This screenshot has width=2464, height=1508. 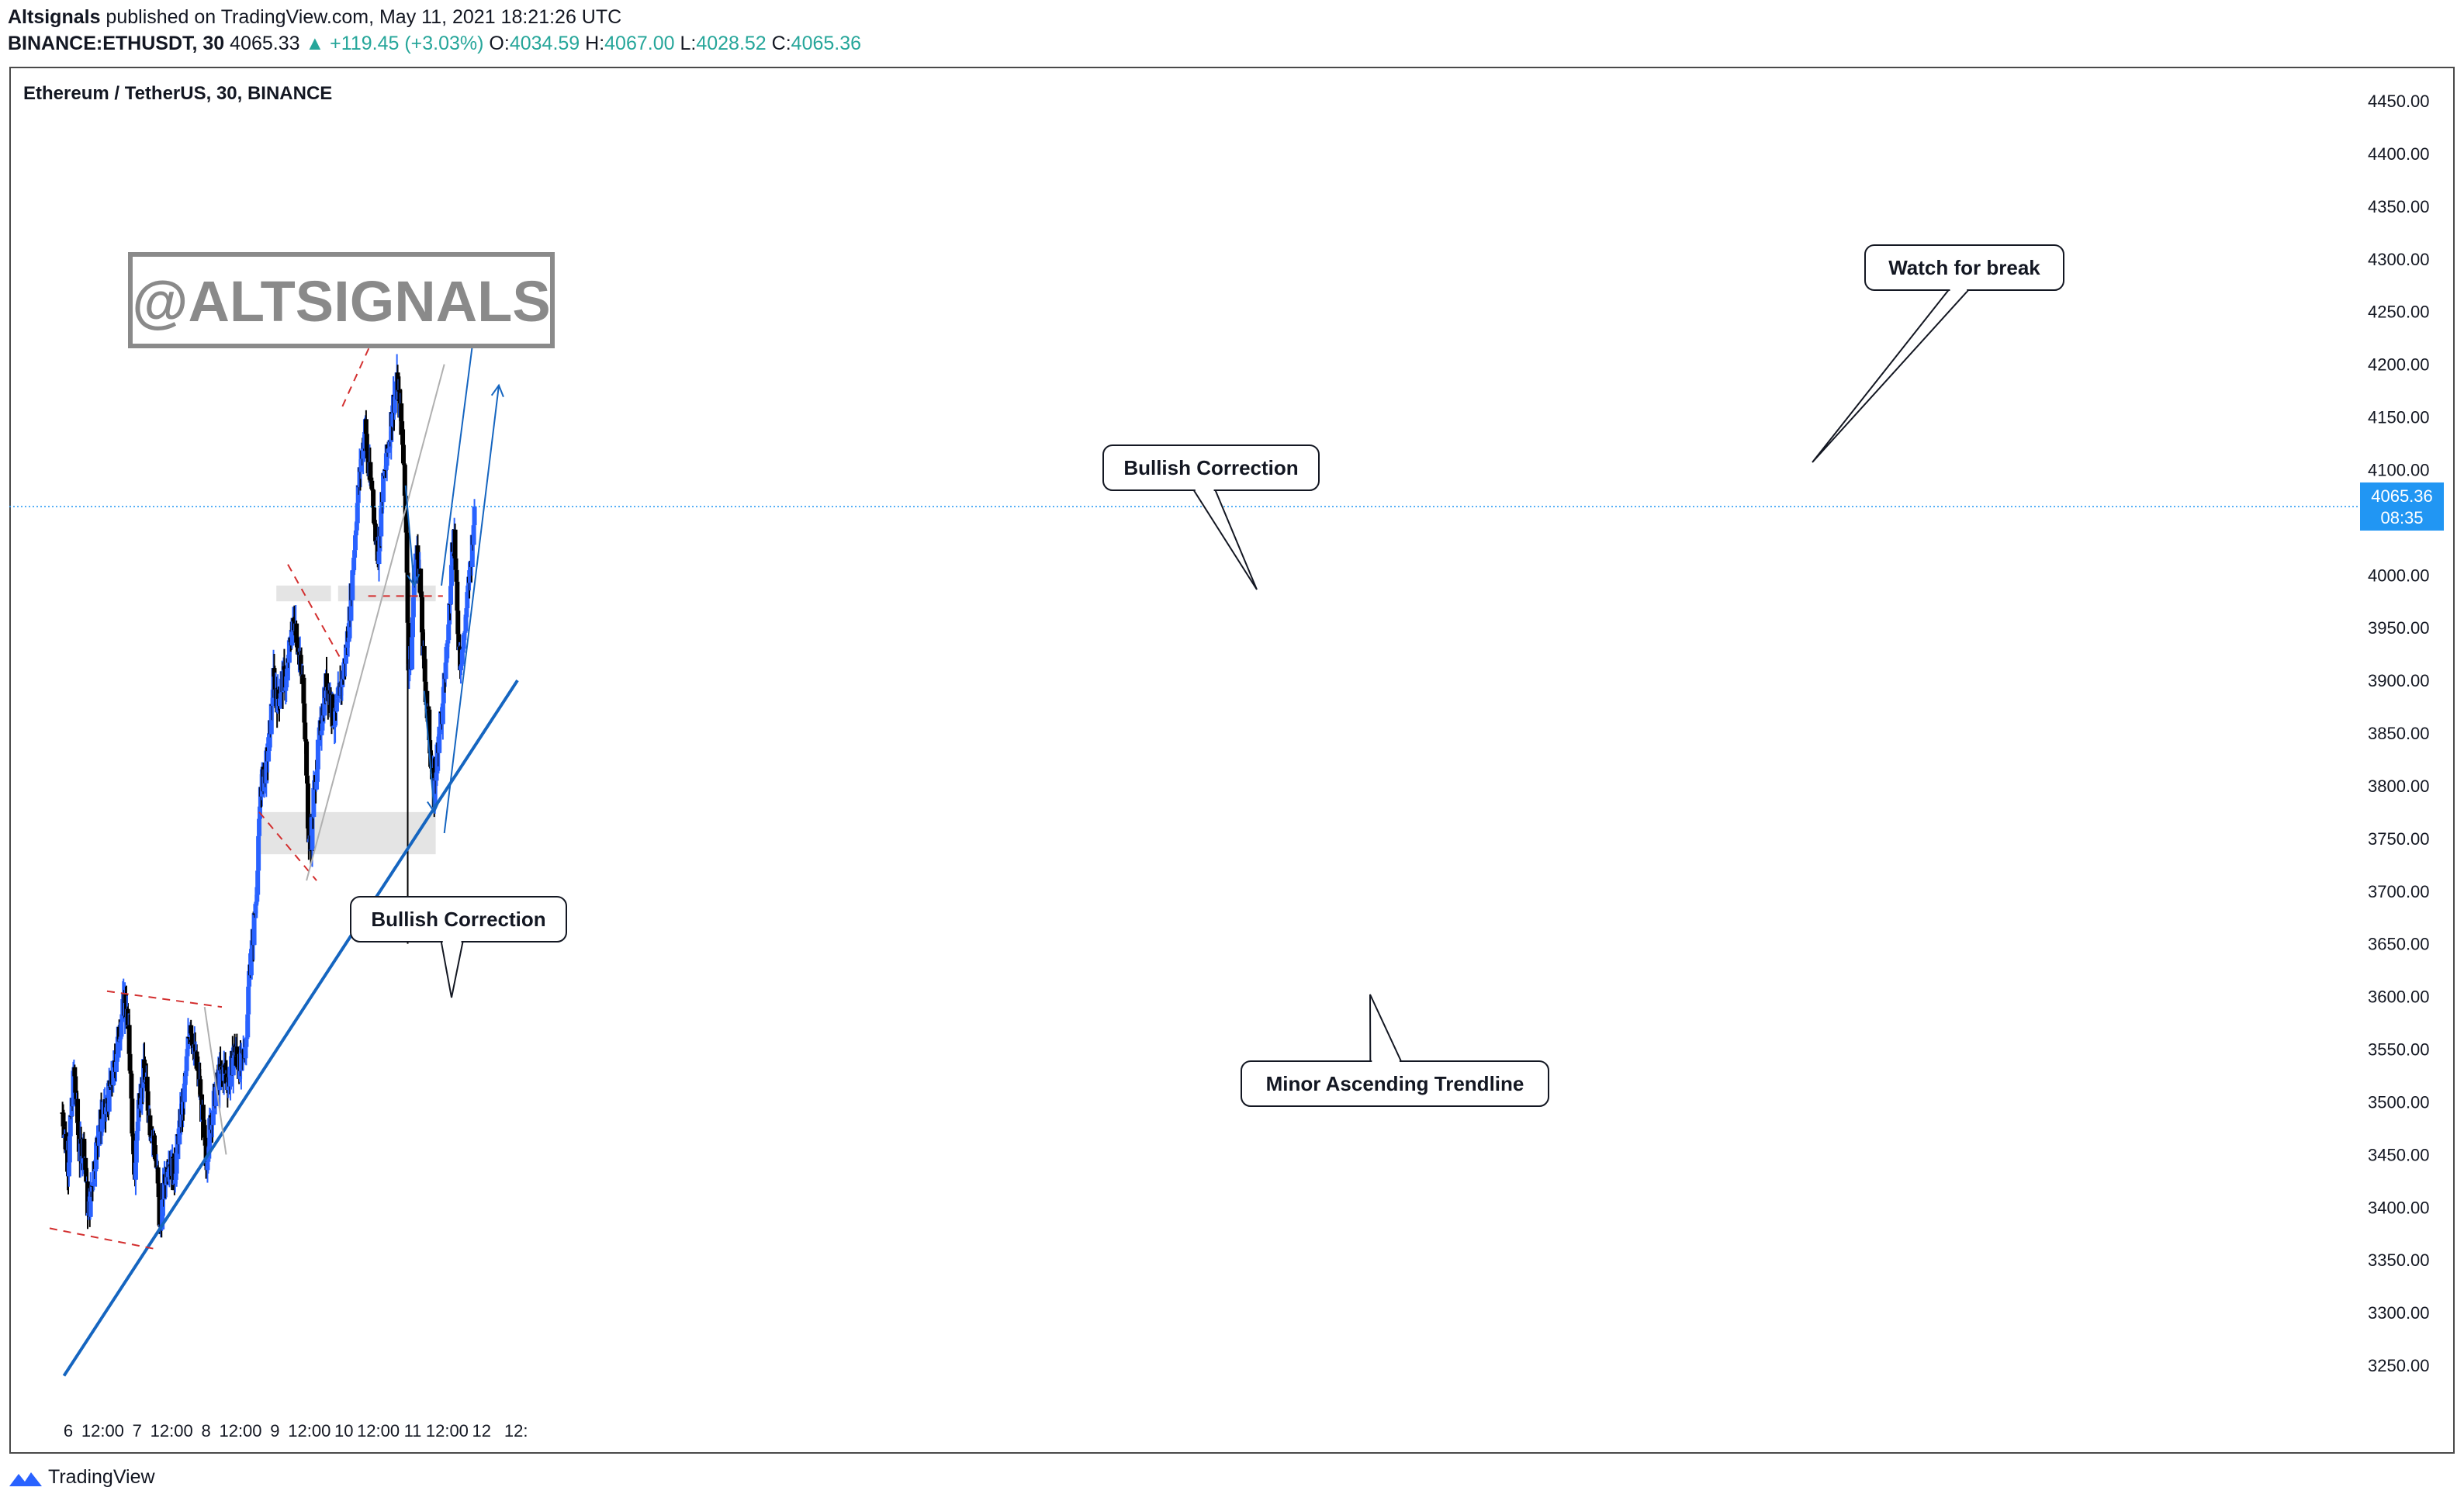 What do you see at coordinates (68, 1431) in the screenshot?
I see `x-tick-label: 6` at bounding box center [68, 1431].